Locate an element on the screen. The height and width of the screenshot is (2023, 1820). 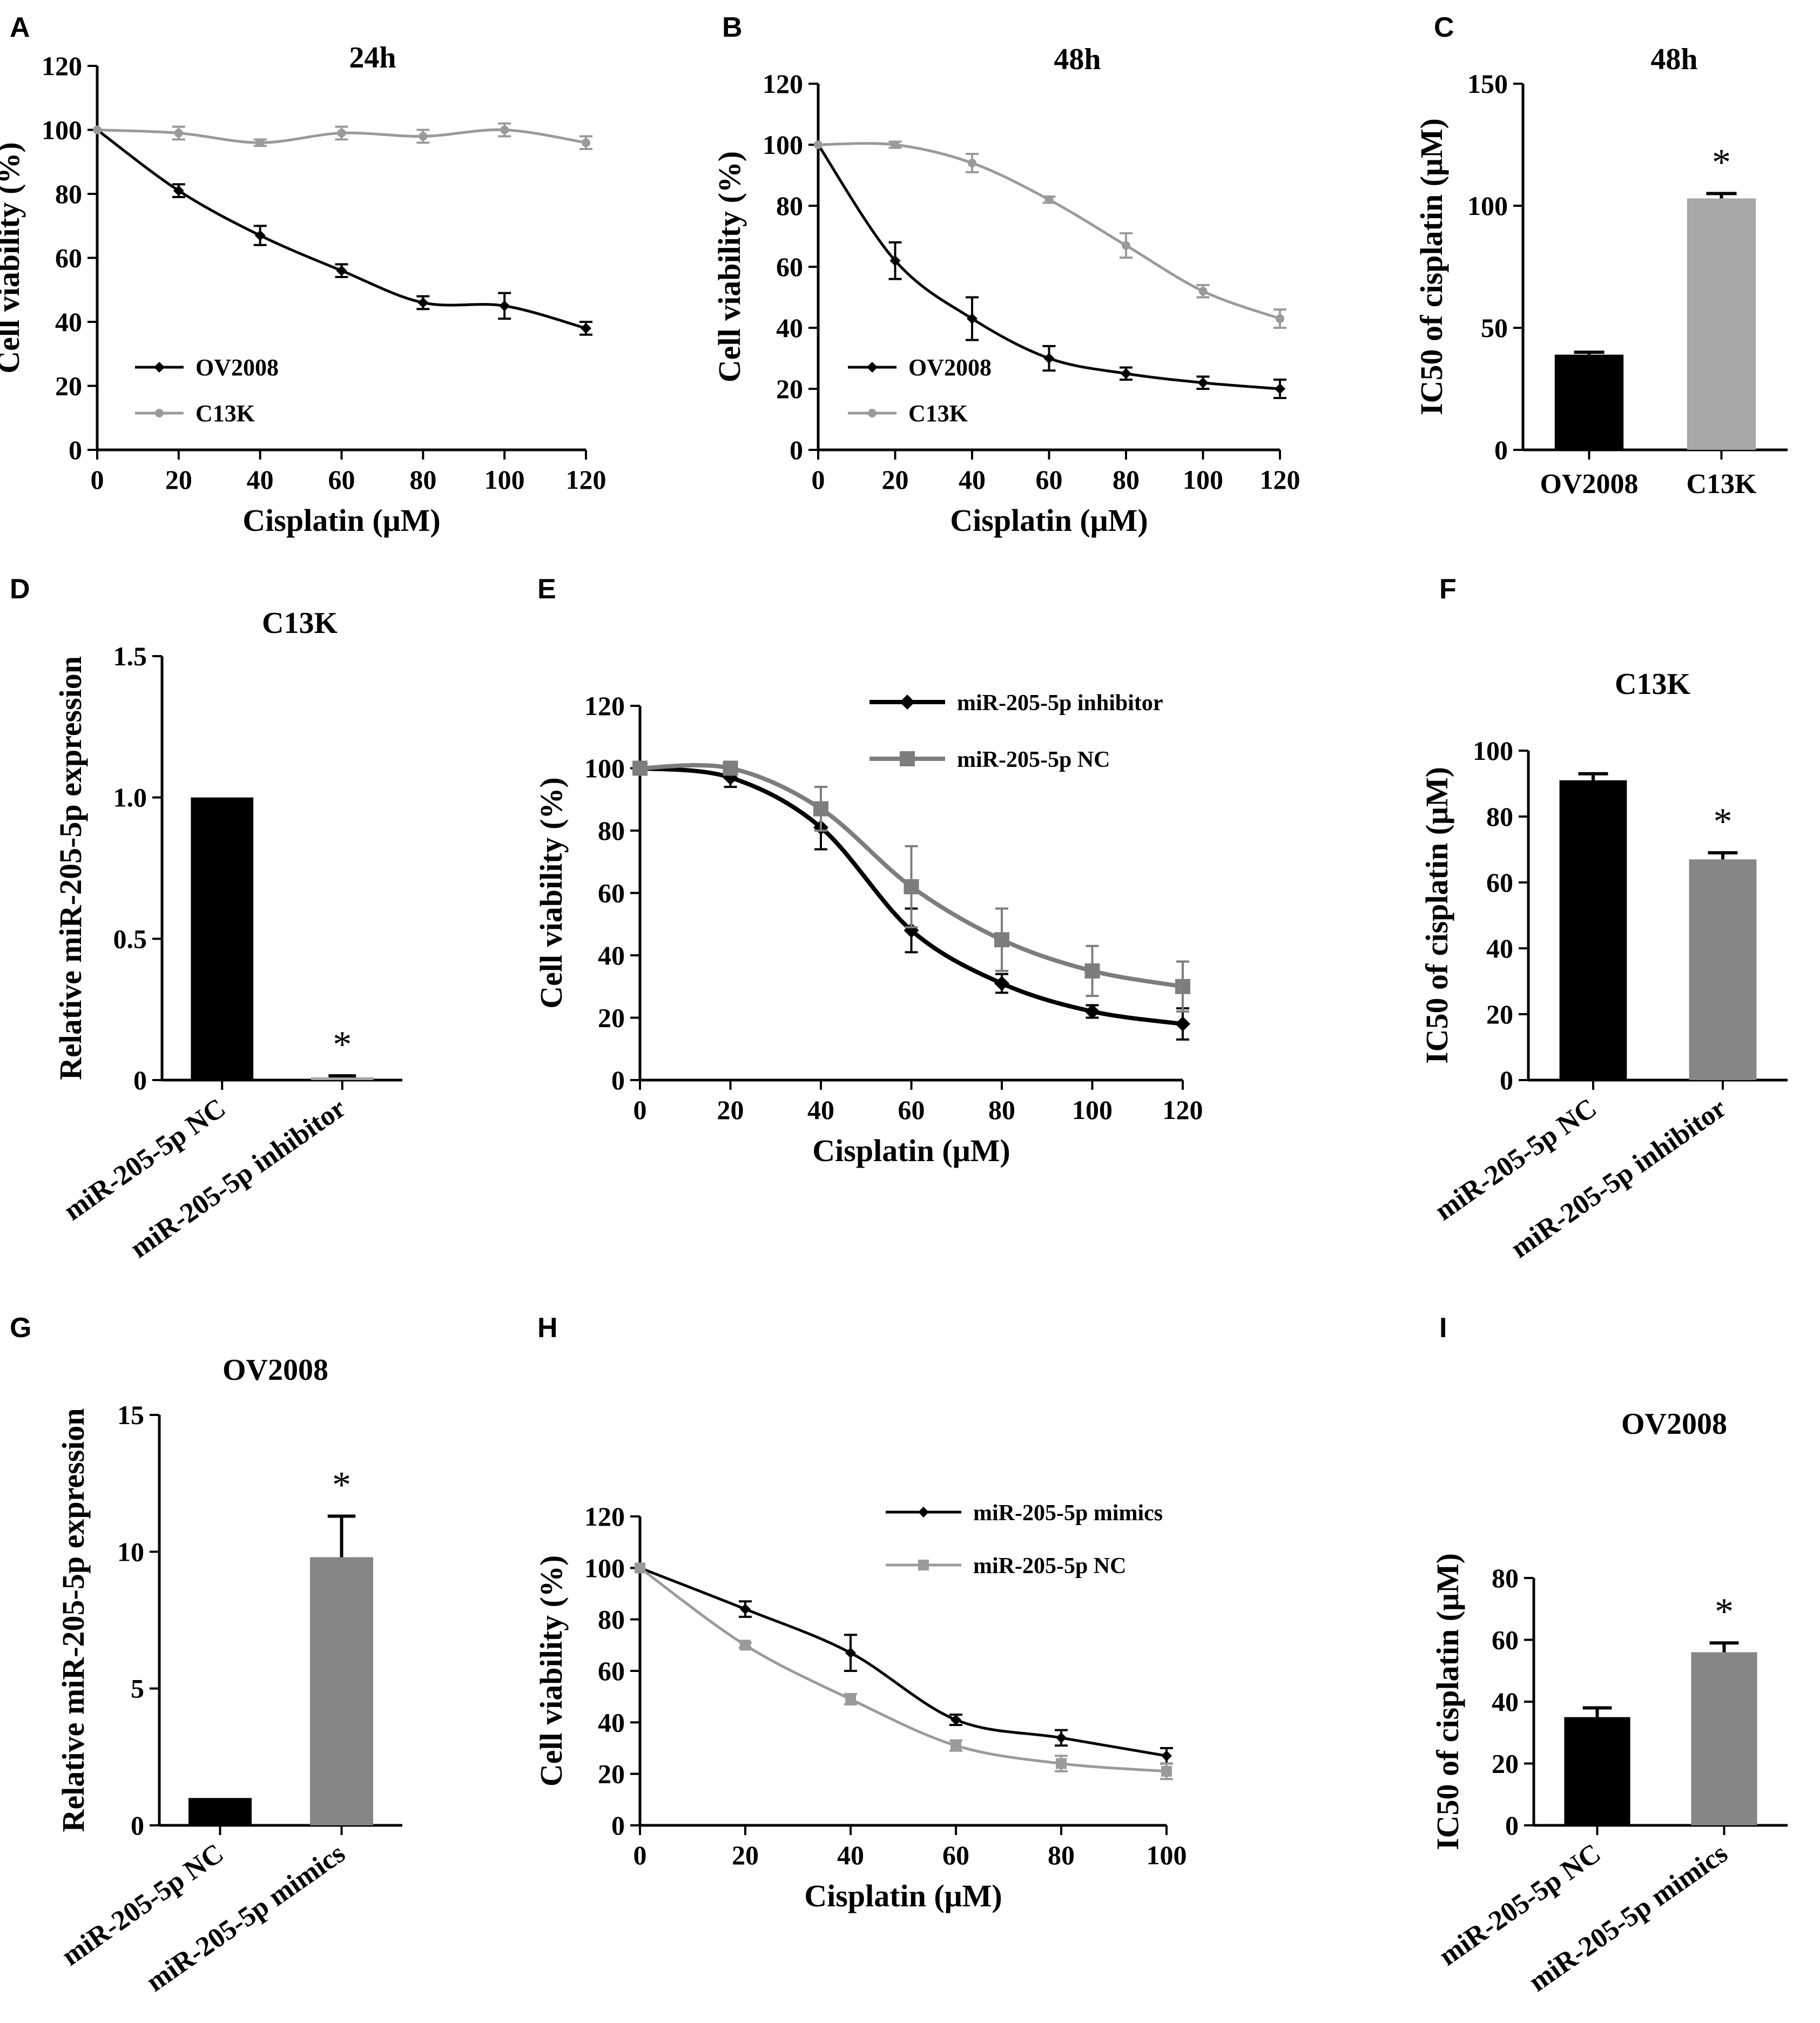
legend-label: miR-205-5p mimics is located at coordinates (1068, 1513).